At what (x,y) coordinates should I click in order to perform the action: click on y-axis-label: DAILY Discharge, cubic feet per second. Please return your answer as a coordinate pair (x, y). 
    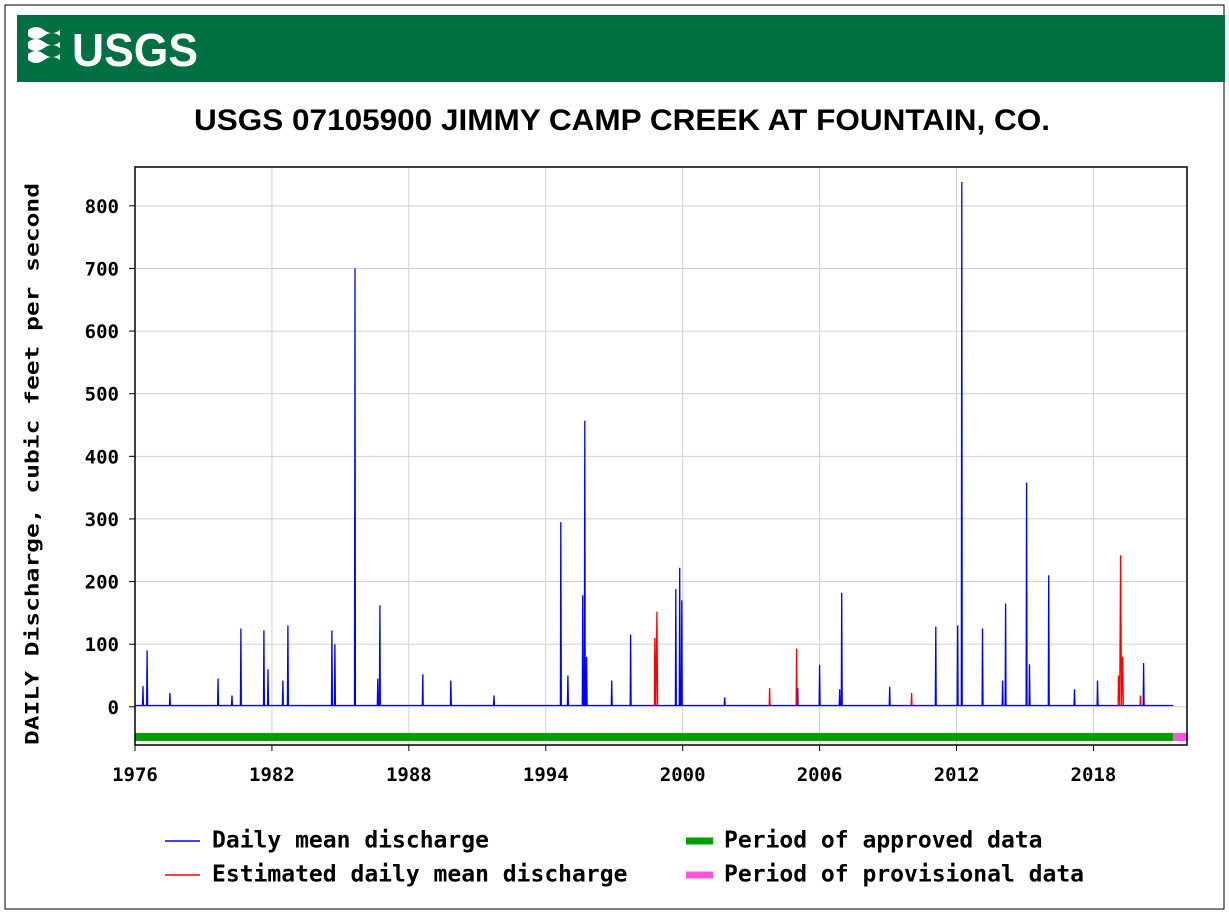
    Looking at the image, I should click on (33, 464).